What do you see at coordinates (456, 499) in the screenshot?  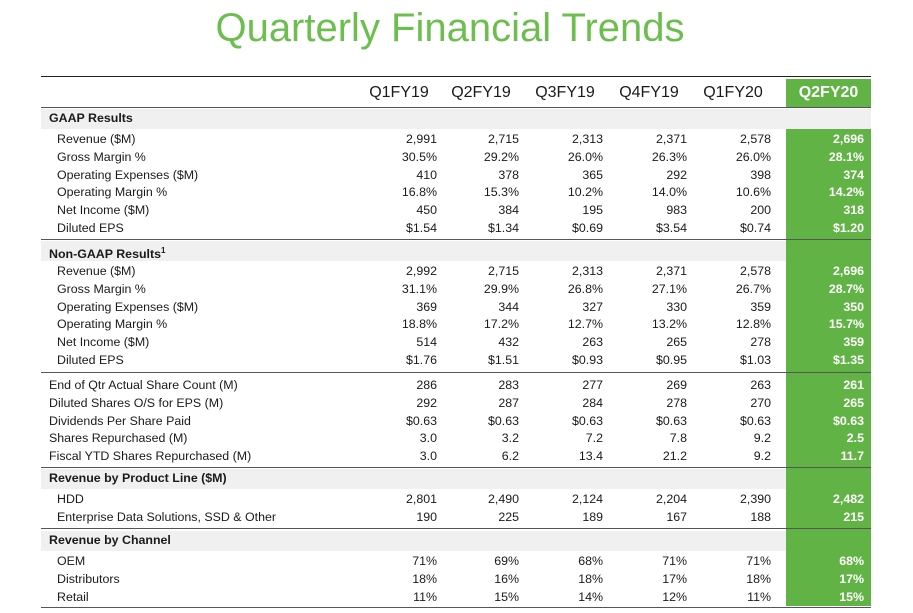 I see `table-row: HDD 2,801 2,490 2,124 2,204 2,390 2,482` at bounding box center [456, 499].